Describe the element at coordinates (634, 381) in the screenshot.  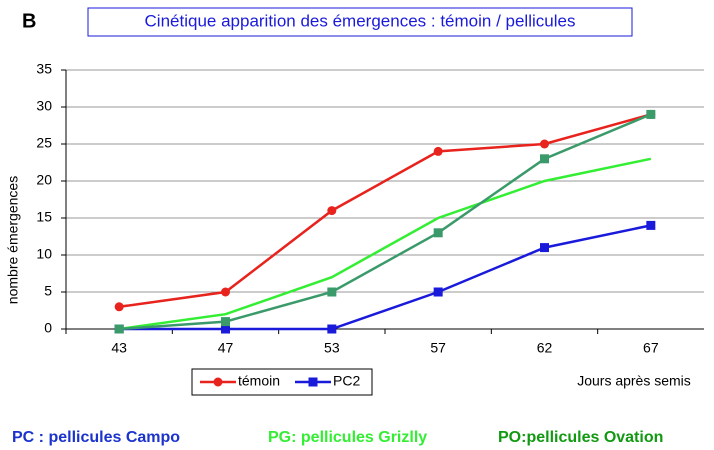
I see `x-axis-label: Jours après semis` at that location.